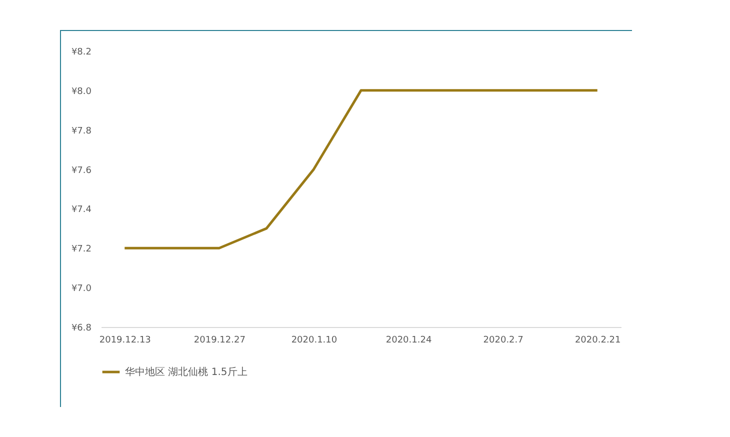 The height and width of the screenshot is (437, 730). Describe the element at coordinates (503, 341) in the screenshot. I see `x-tick-label: 2020.2.7` at that location.